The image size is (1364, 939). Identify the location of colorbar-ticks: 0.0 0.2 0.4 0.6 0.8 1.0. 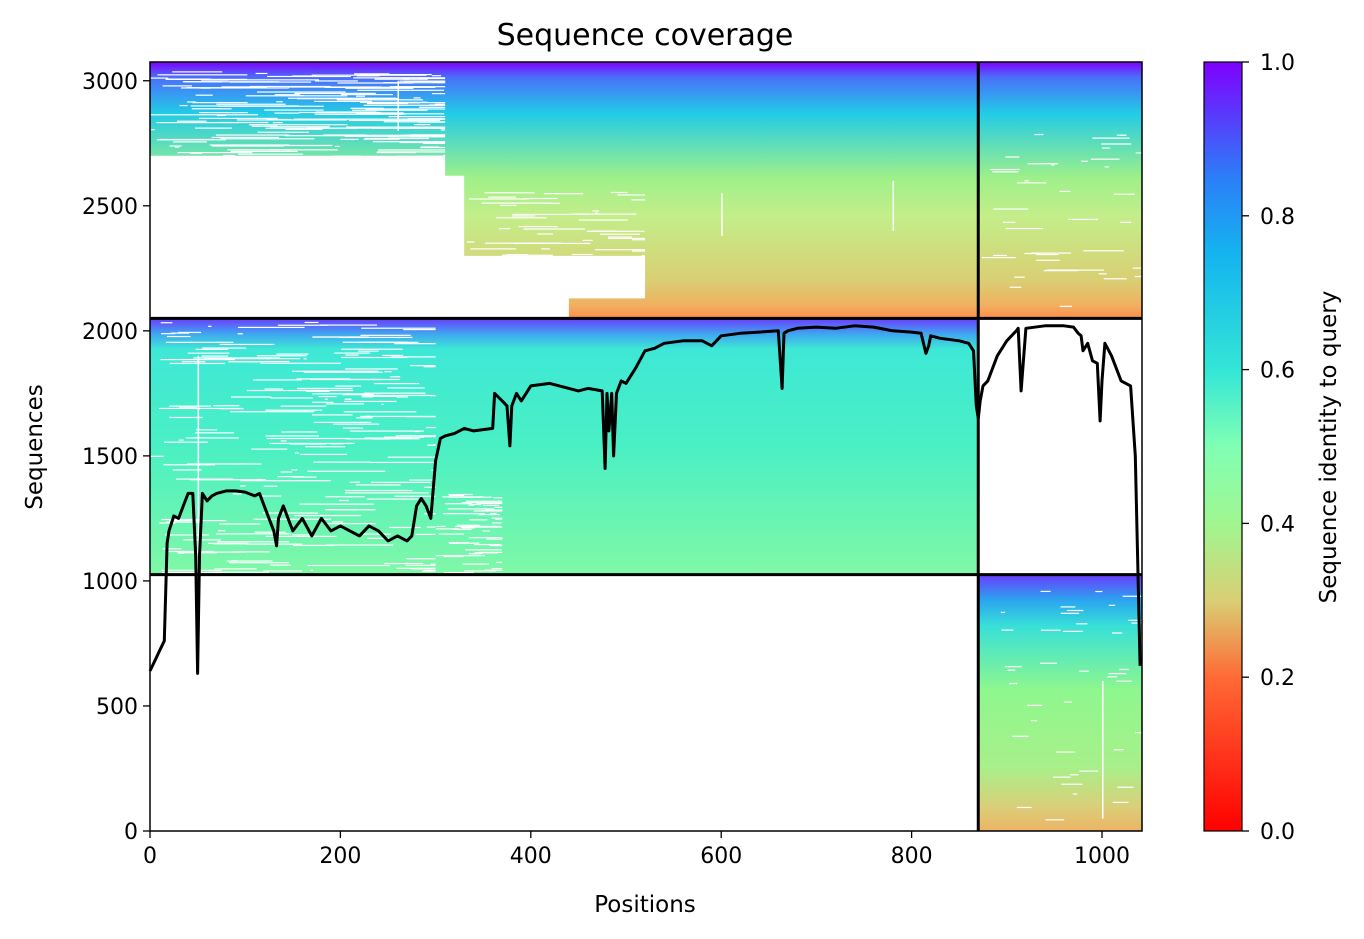
(1268, 448).